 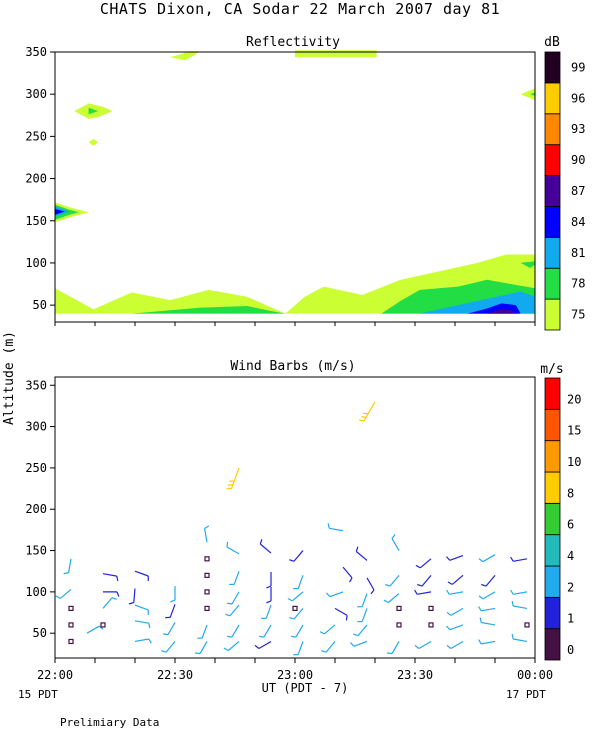 What do you see at coordinates (36, 385) in the screenshot?
I see `windbarbs-ytick-label: 350` at bounding box center [36, 385].